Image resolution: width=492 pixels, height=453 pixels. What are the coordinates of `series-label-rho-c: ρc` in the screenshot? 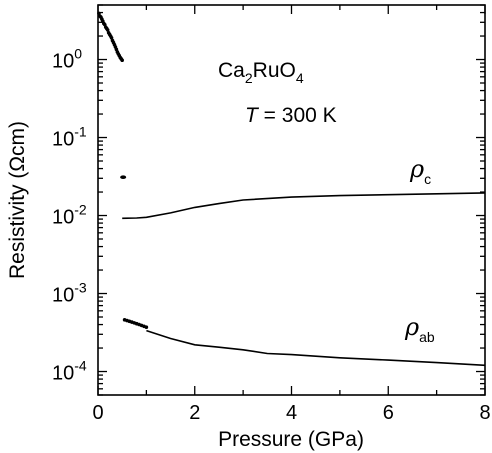 It's located at (420, 171).